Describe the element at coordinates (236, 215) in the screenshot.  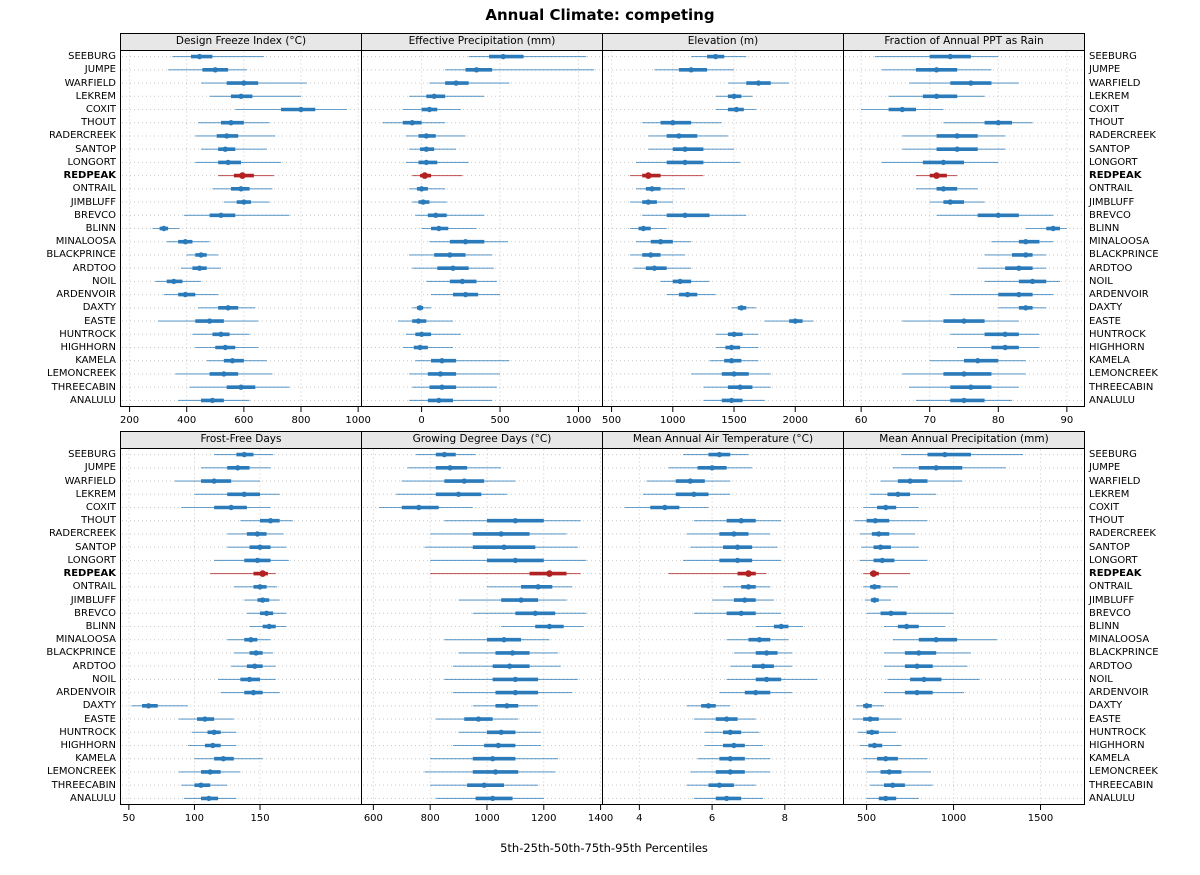
I see `series-brevco` at that location.